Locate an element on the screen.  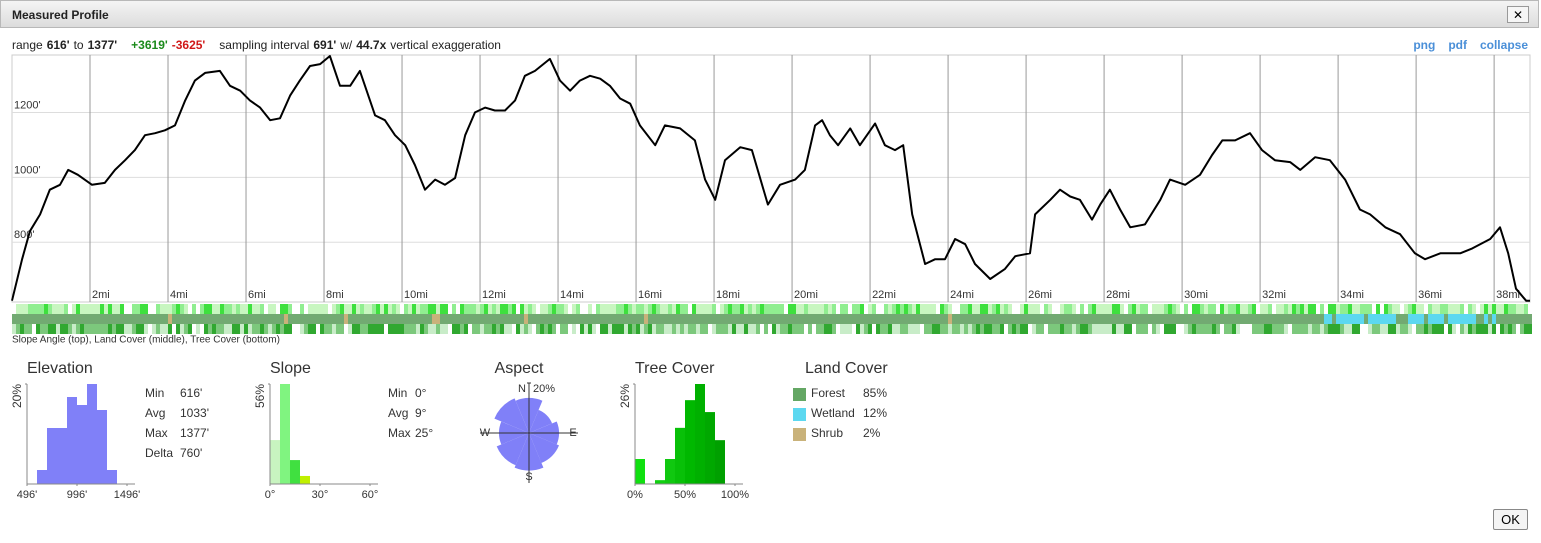
pdf-link: pdf is located at coordinates (1457, 45).